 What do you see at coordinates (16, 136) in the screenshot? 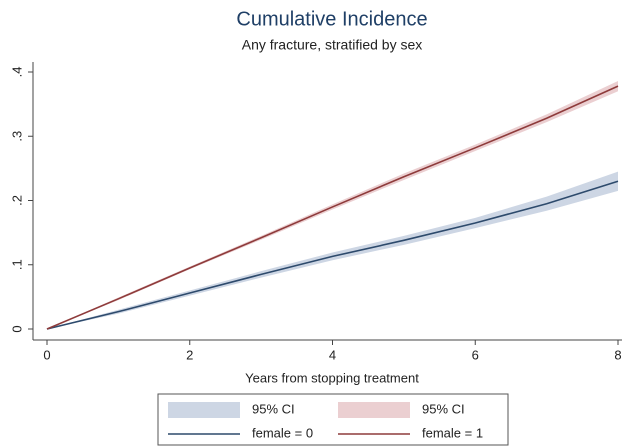
I see `y-tick-label: .3` at bounding box center [16, 136].